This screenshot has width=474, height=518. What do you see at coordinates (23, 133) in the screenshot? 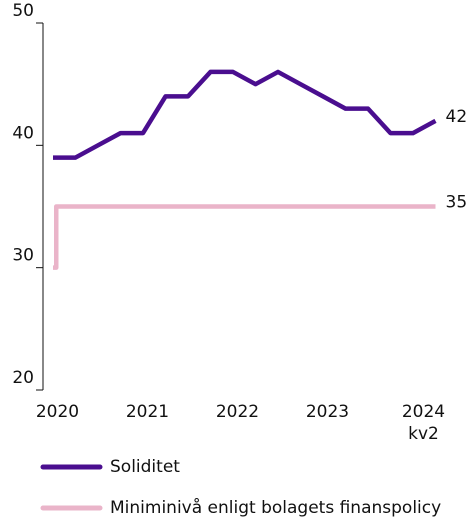
I see `y-tick-label: 40` at bounding box center [23, 133].